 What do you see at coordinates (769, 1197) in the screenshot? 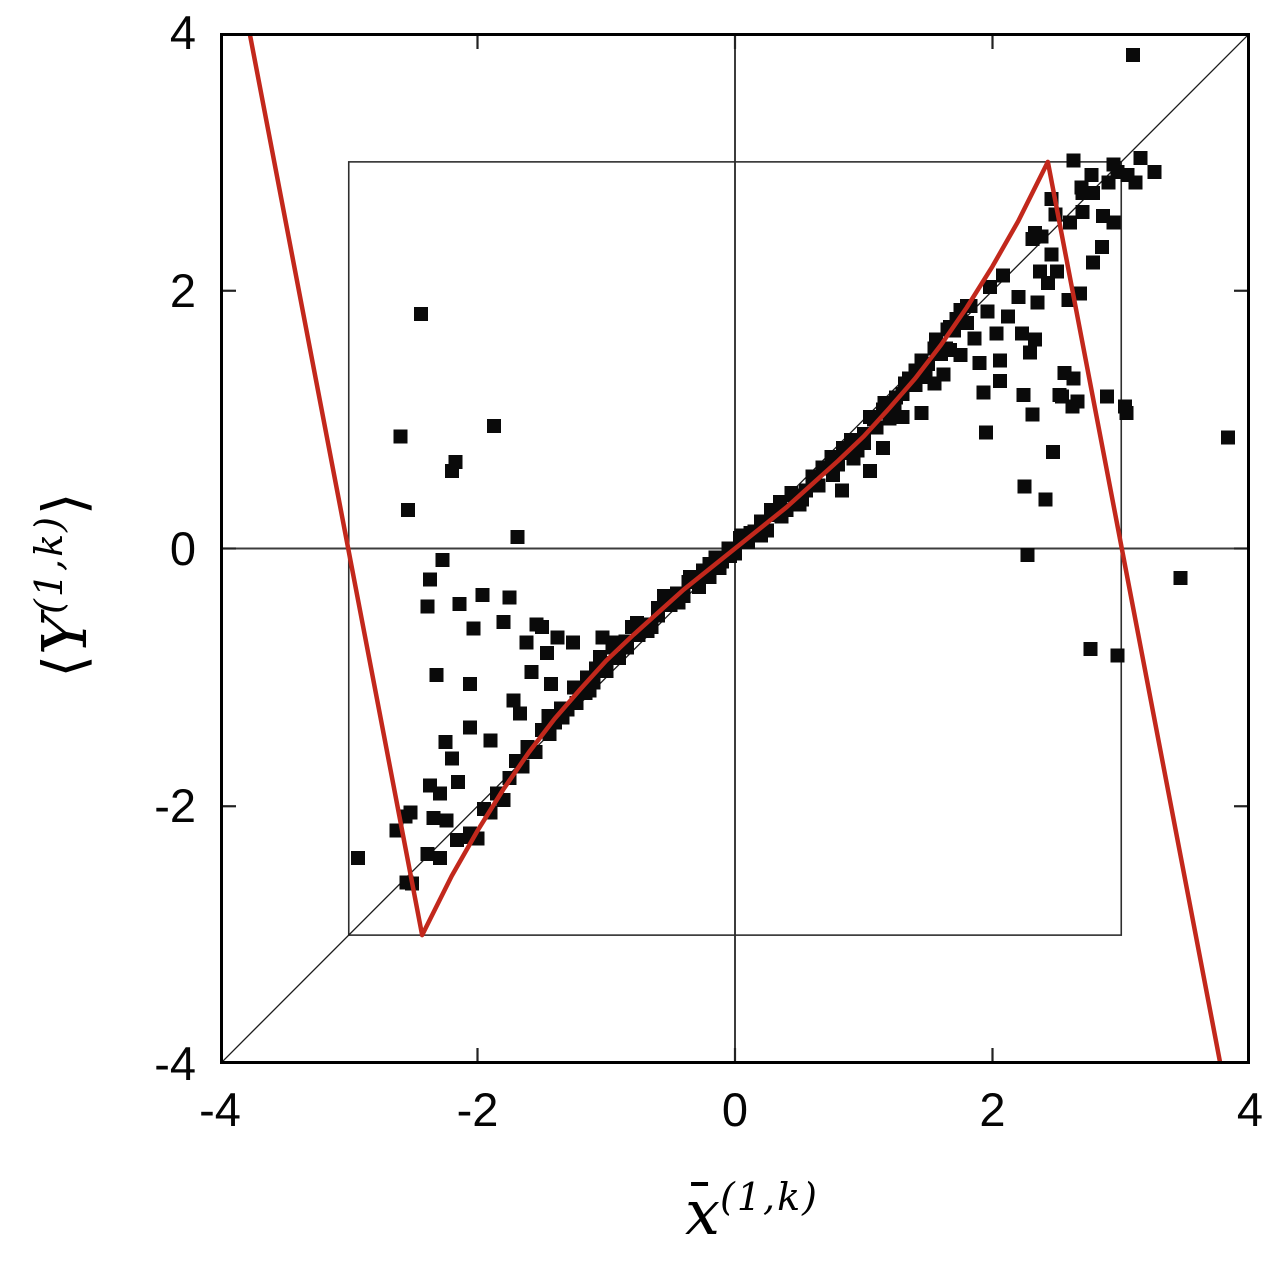
I see `x-superscript: (1,k)` at bounding box center [769, 1197].